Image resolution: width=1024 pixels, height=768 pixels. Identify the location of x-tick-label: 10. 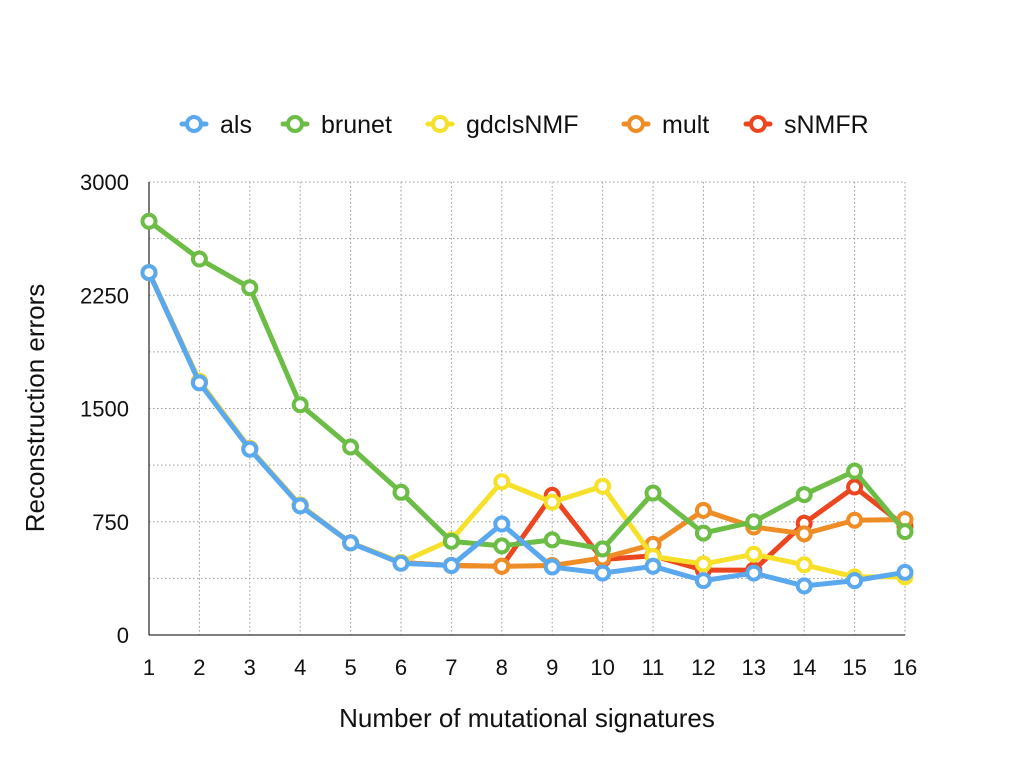
(602, 667).